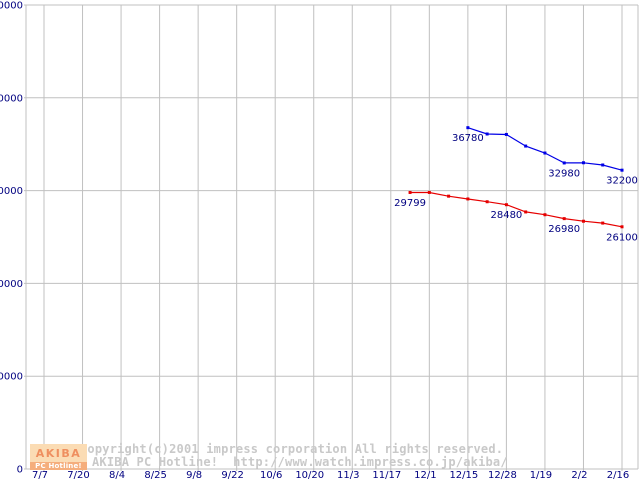 The image size is (640, 480). What do you see at coordinates (502, 475) in the screenshot?
I see `x-axis-tick-label: 12/28` at bounding box center [502, 475].